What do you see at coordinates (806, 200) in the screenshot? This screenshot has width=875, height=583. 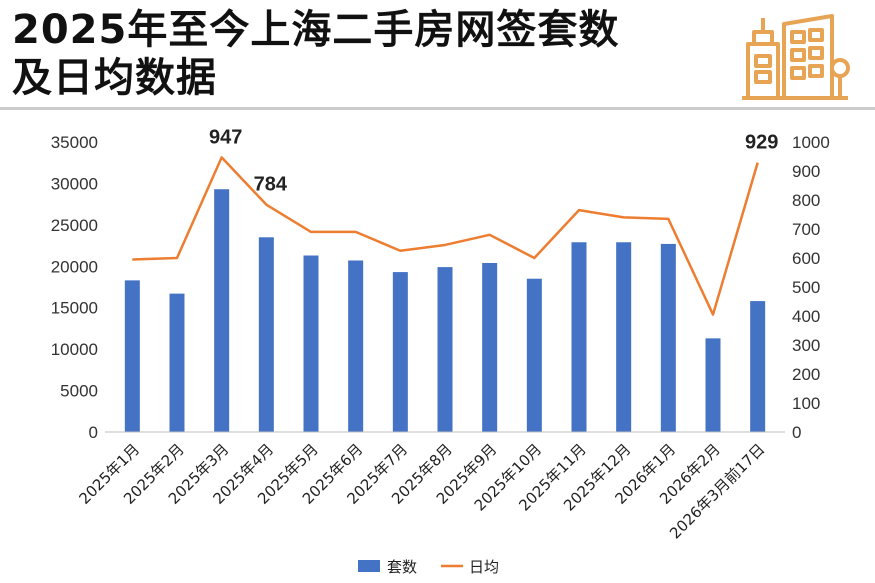 I see `right-tick-label: 800` at bounding box center [806, 200].